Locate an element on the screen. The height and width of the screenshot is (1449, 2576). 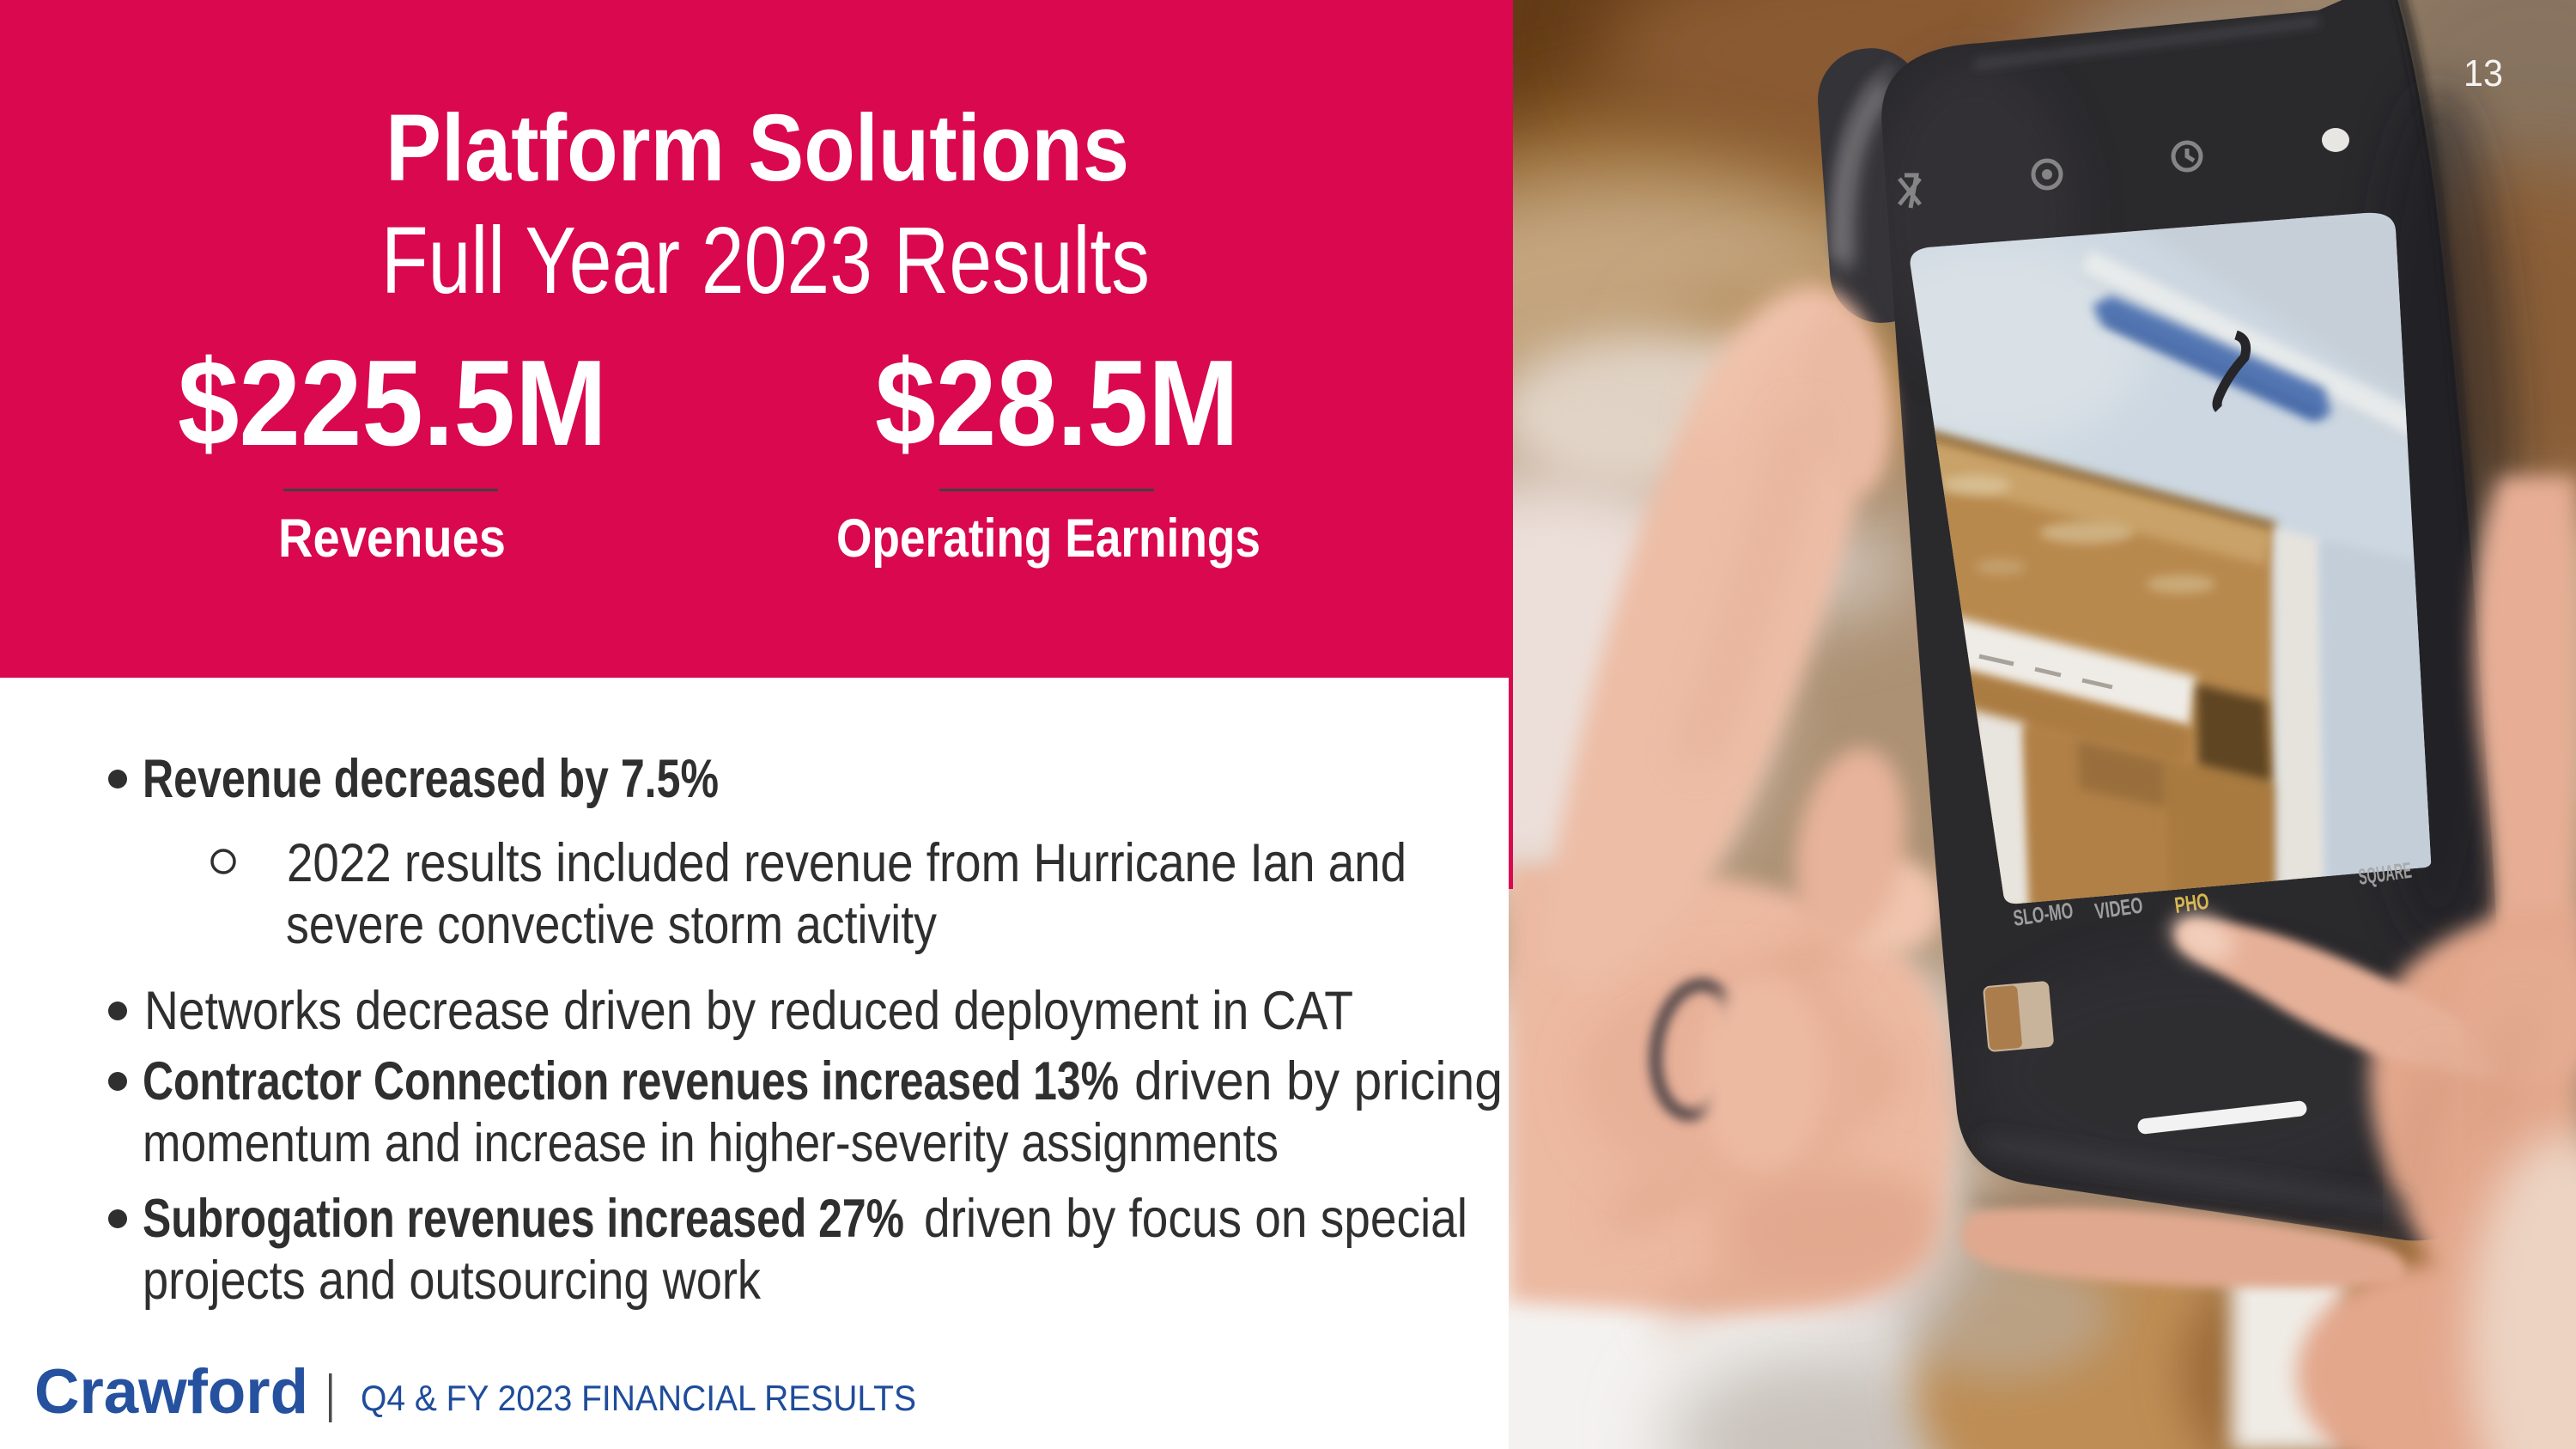
svg-text:Subrogation revenues increased: Subrogation revenues increased 27% is located at coordinates (523, 1219).